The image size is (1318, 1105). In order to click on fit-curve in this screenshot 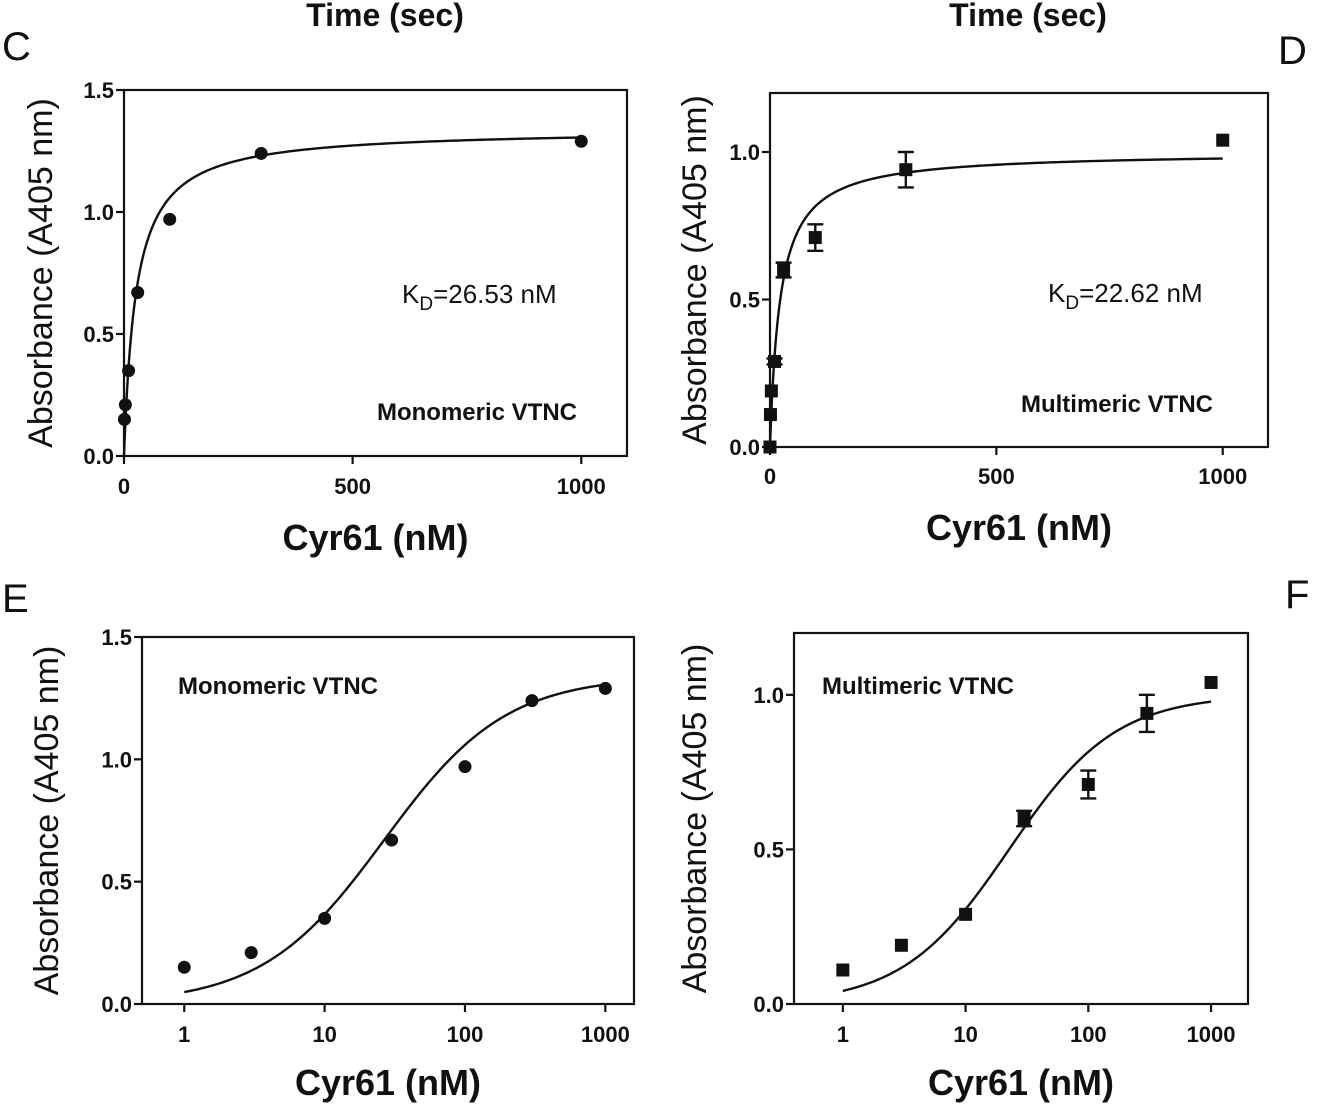, I will do `click(995, 302)`.